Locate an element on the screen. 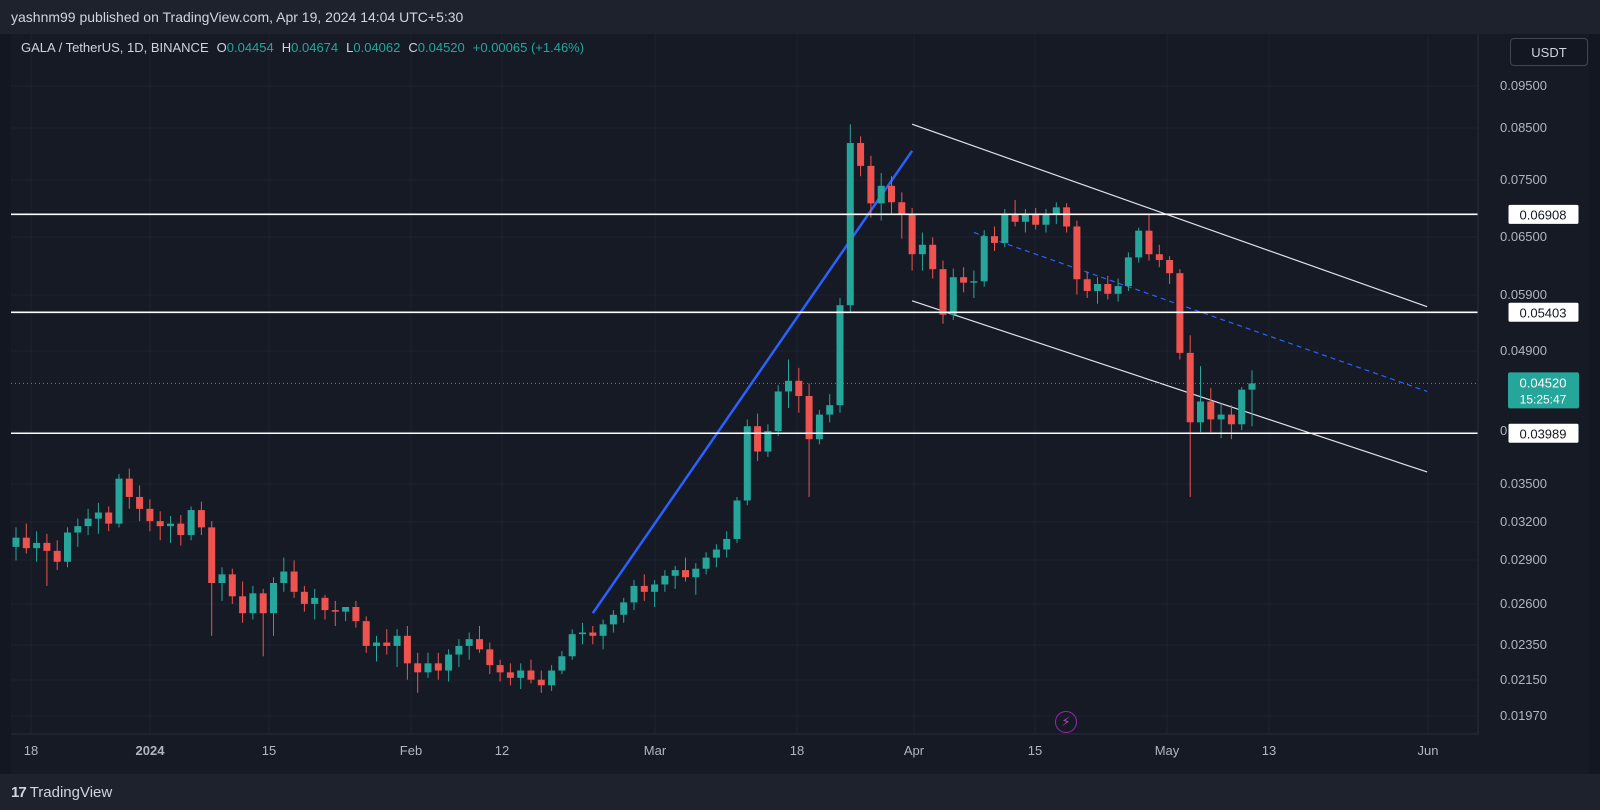  close-label: C is located at coordinates (413, 47).